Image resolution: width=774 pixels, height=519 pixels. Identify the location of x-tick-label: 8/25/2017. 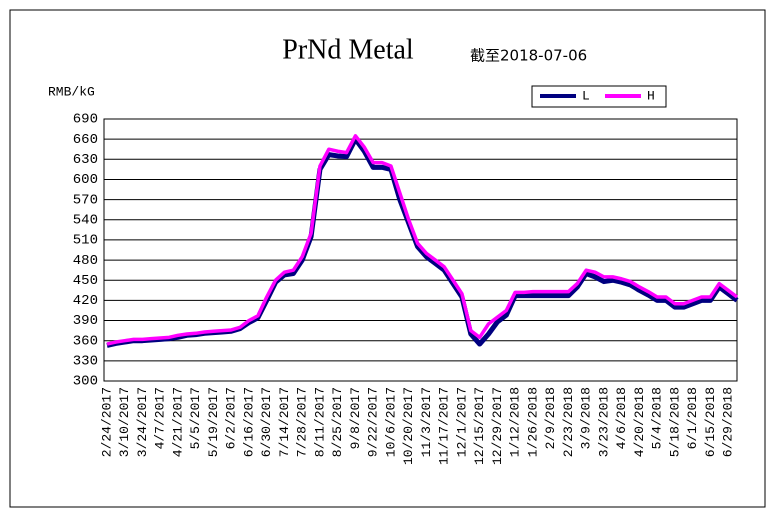
(337, 422).